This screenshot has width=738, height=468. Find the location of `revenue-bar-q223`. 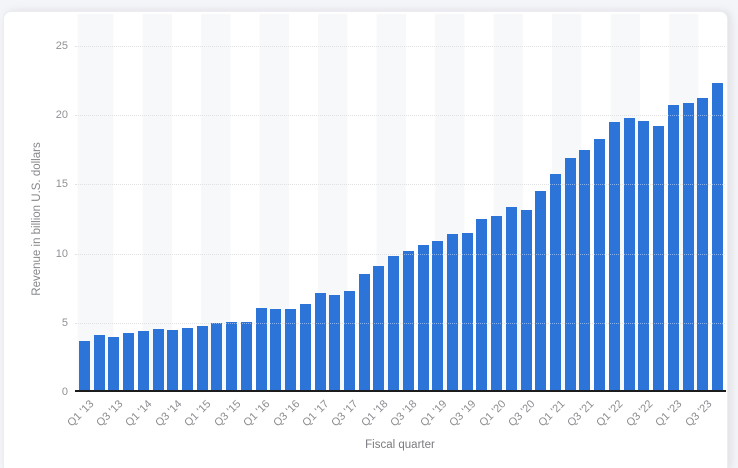

revenue-bar-q223 is located at coordinates (688, 247).